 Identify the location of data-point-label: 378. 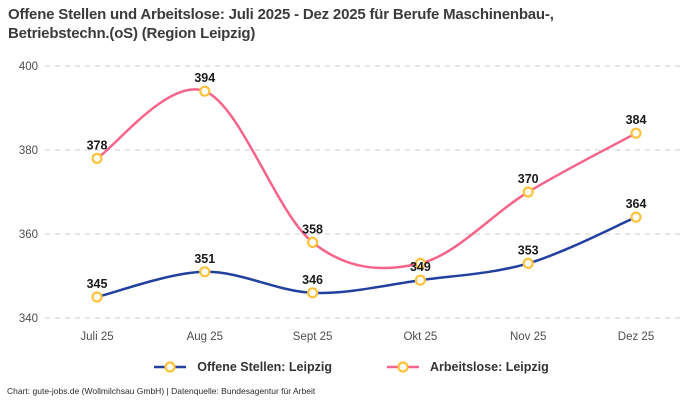
(97, 145).